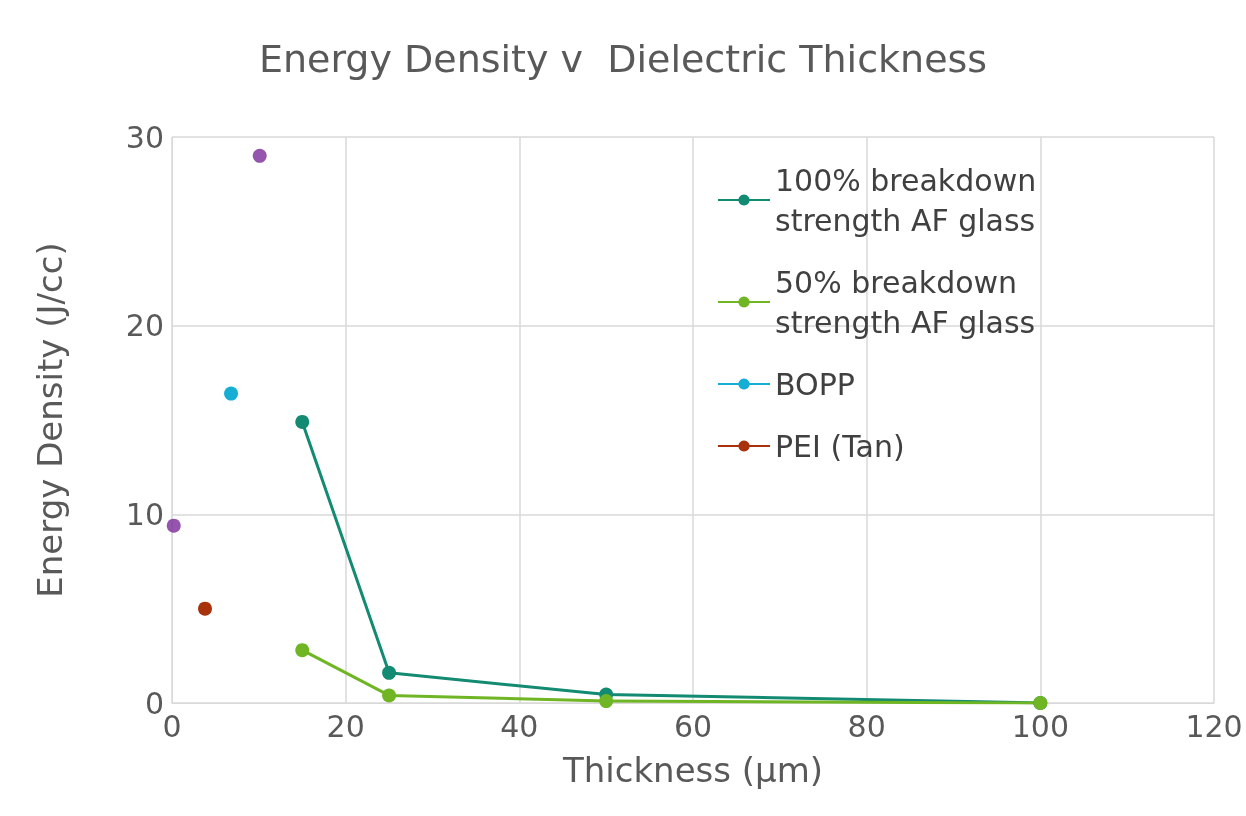  What do you see at coordinates (144, 326) in the screenshot?
I see `y-tick-label: 20` at bounding box center [144, 326].